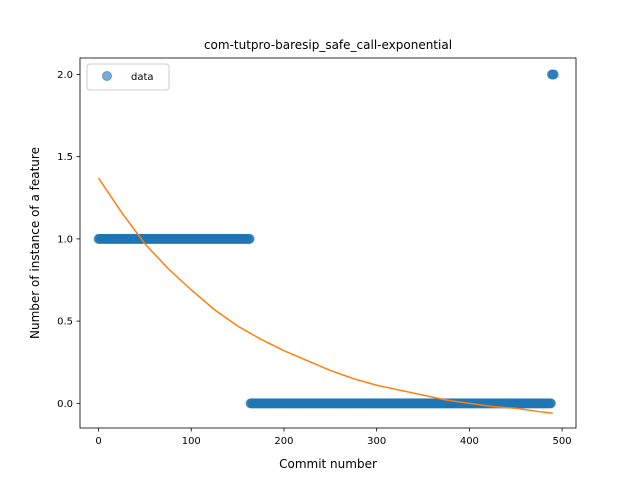 This screenshot has width=640, height=480. I want to click on chart-title: com-tutpro-baresip_safe_call-exponential, so click(328, 45).